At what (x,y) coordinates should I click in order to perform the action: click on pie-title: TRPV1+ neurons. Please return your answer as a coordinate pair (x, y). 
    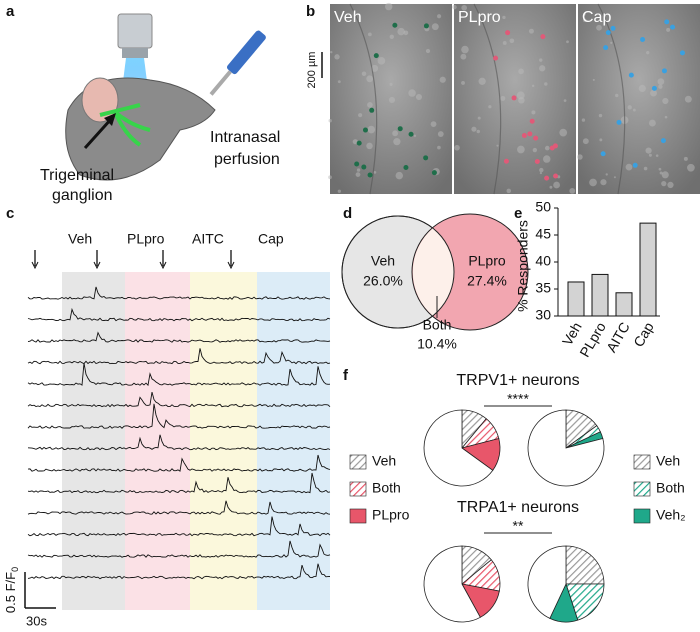
    Looking at the image, I should click on (517, 380).